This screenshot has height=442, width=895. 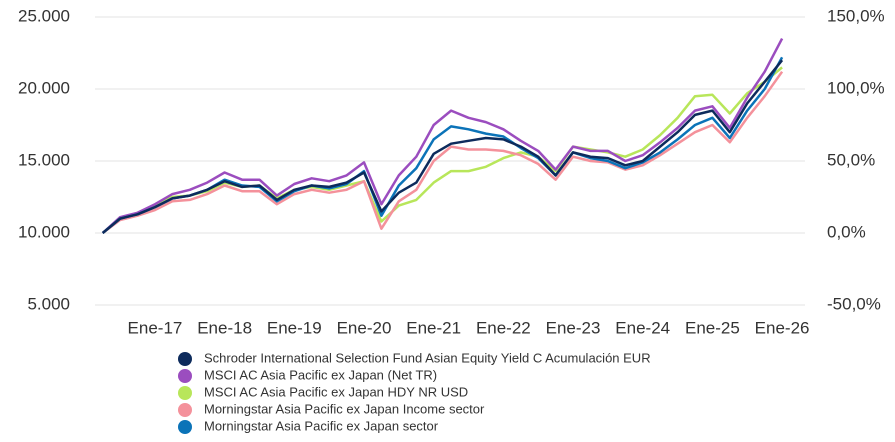 I want to click on legend-label: MSCI AC Asia Pacific ex Japan HDY NR USD, so click(x=336, y=391).